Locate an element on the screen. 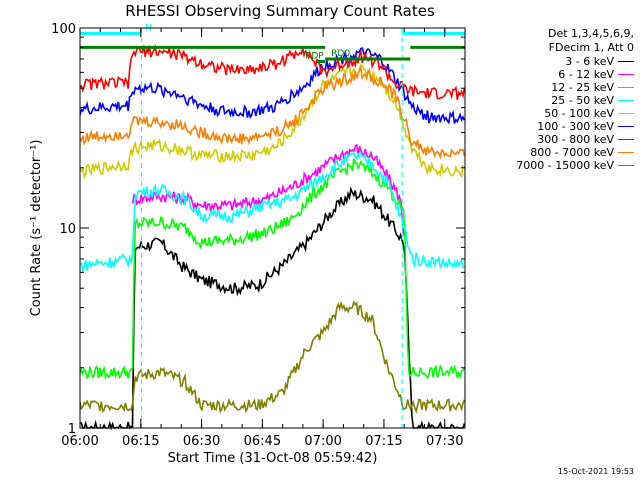 The image size is (640, 480). legend-entry: 25 - 50 keV is located at coordinates (559, 100).